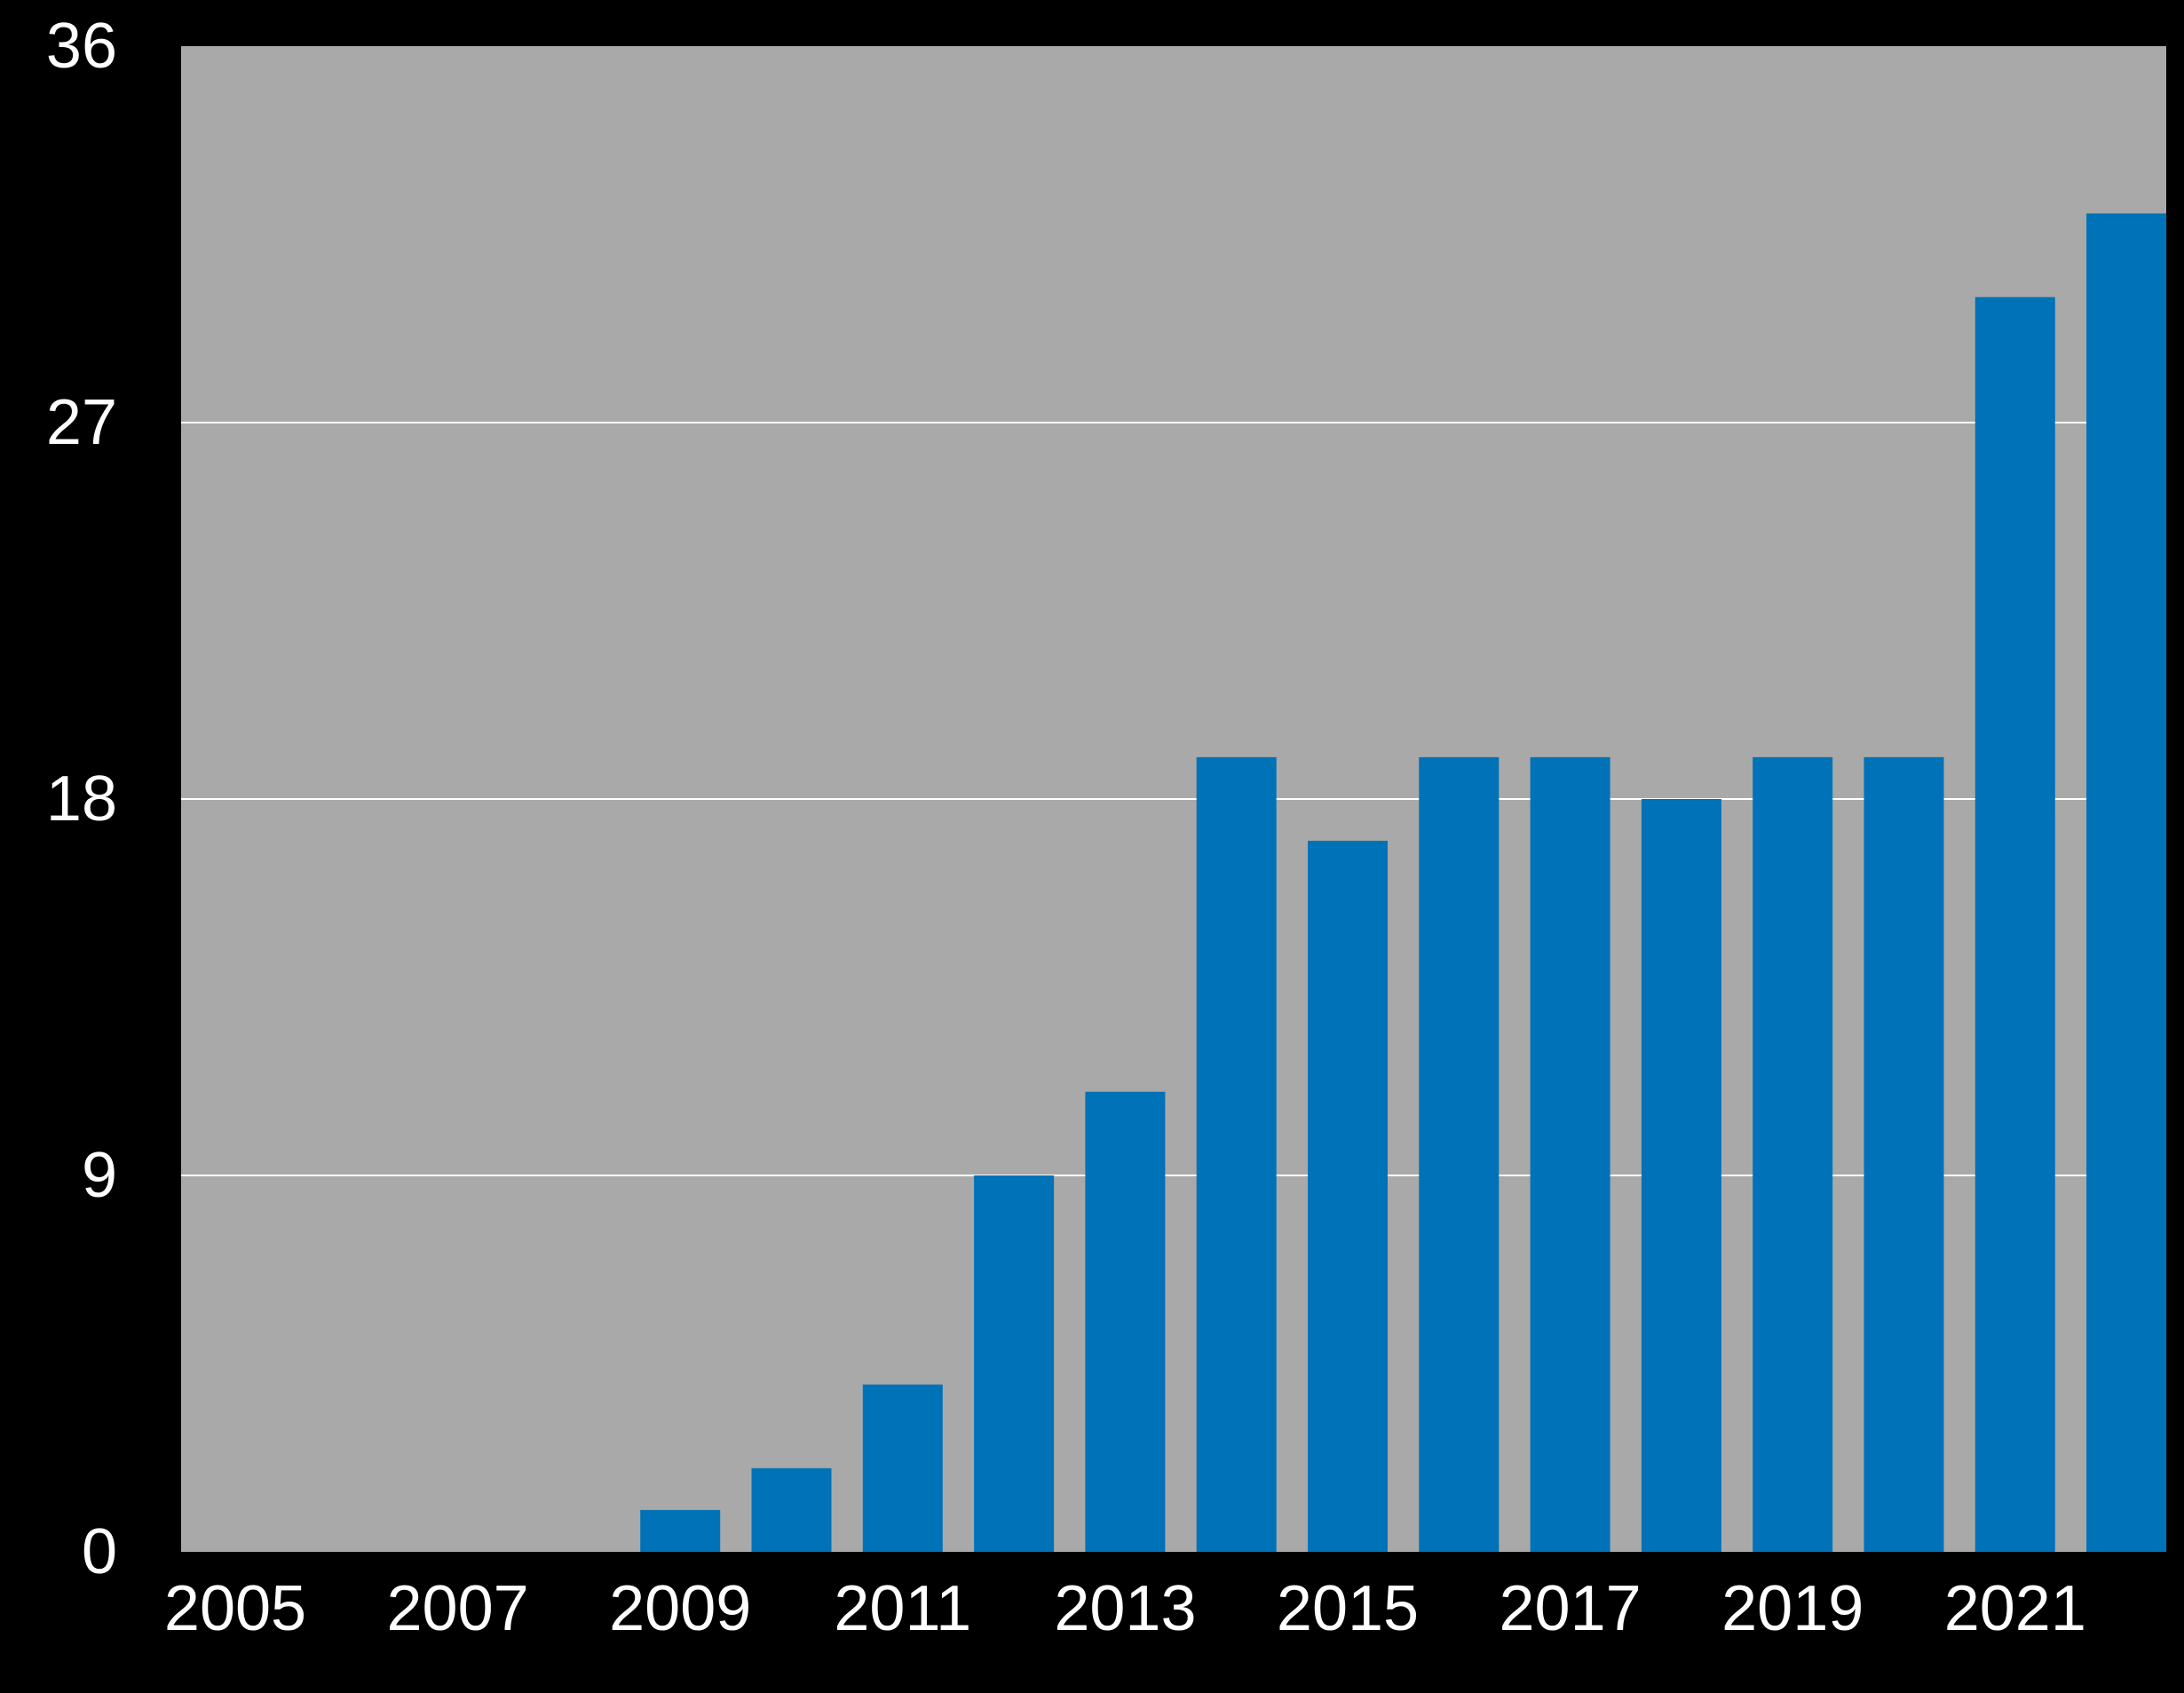 This screenshot has height=1693, width=2184. I want to click on y-tick-label-18: 18, so click(81, 799).